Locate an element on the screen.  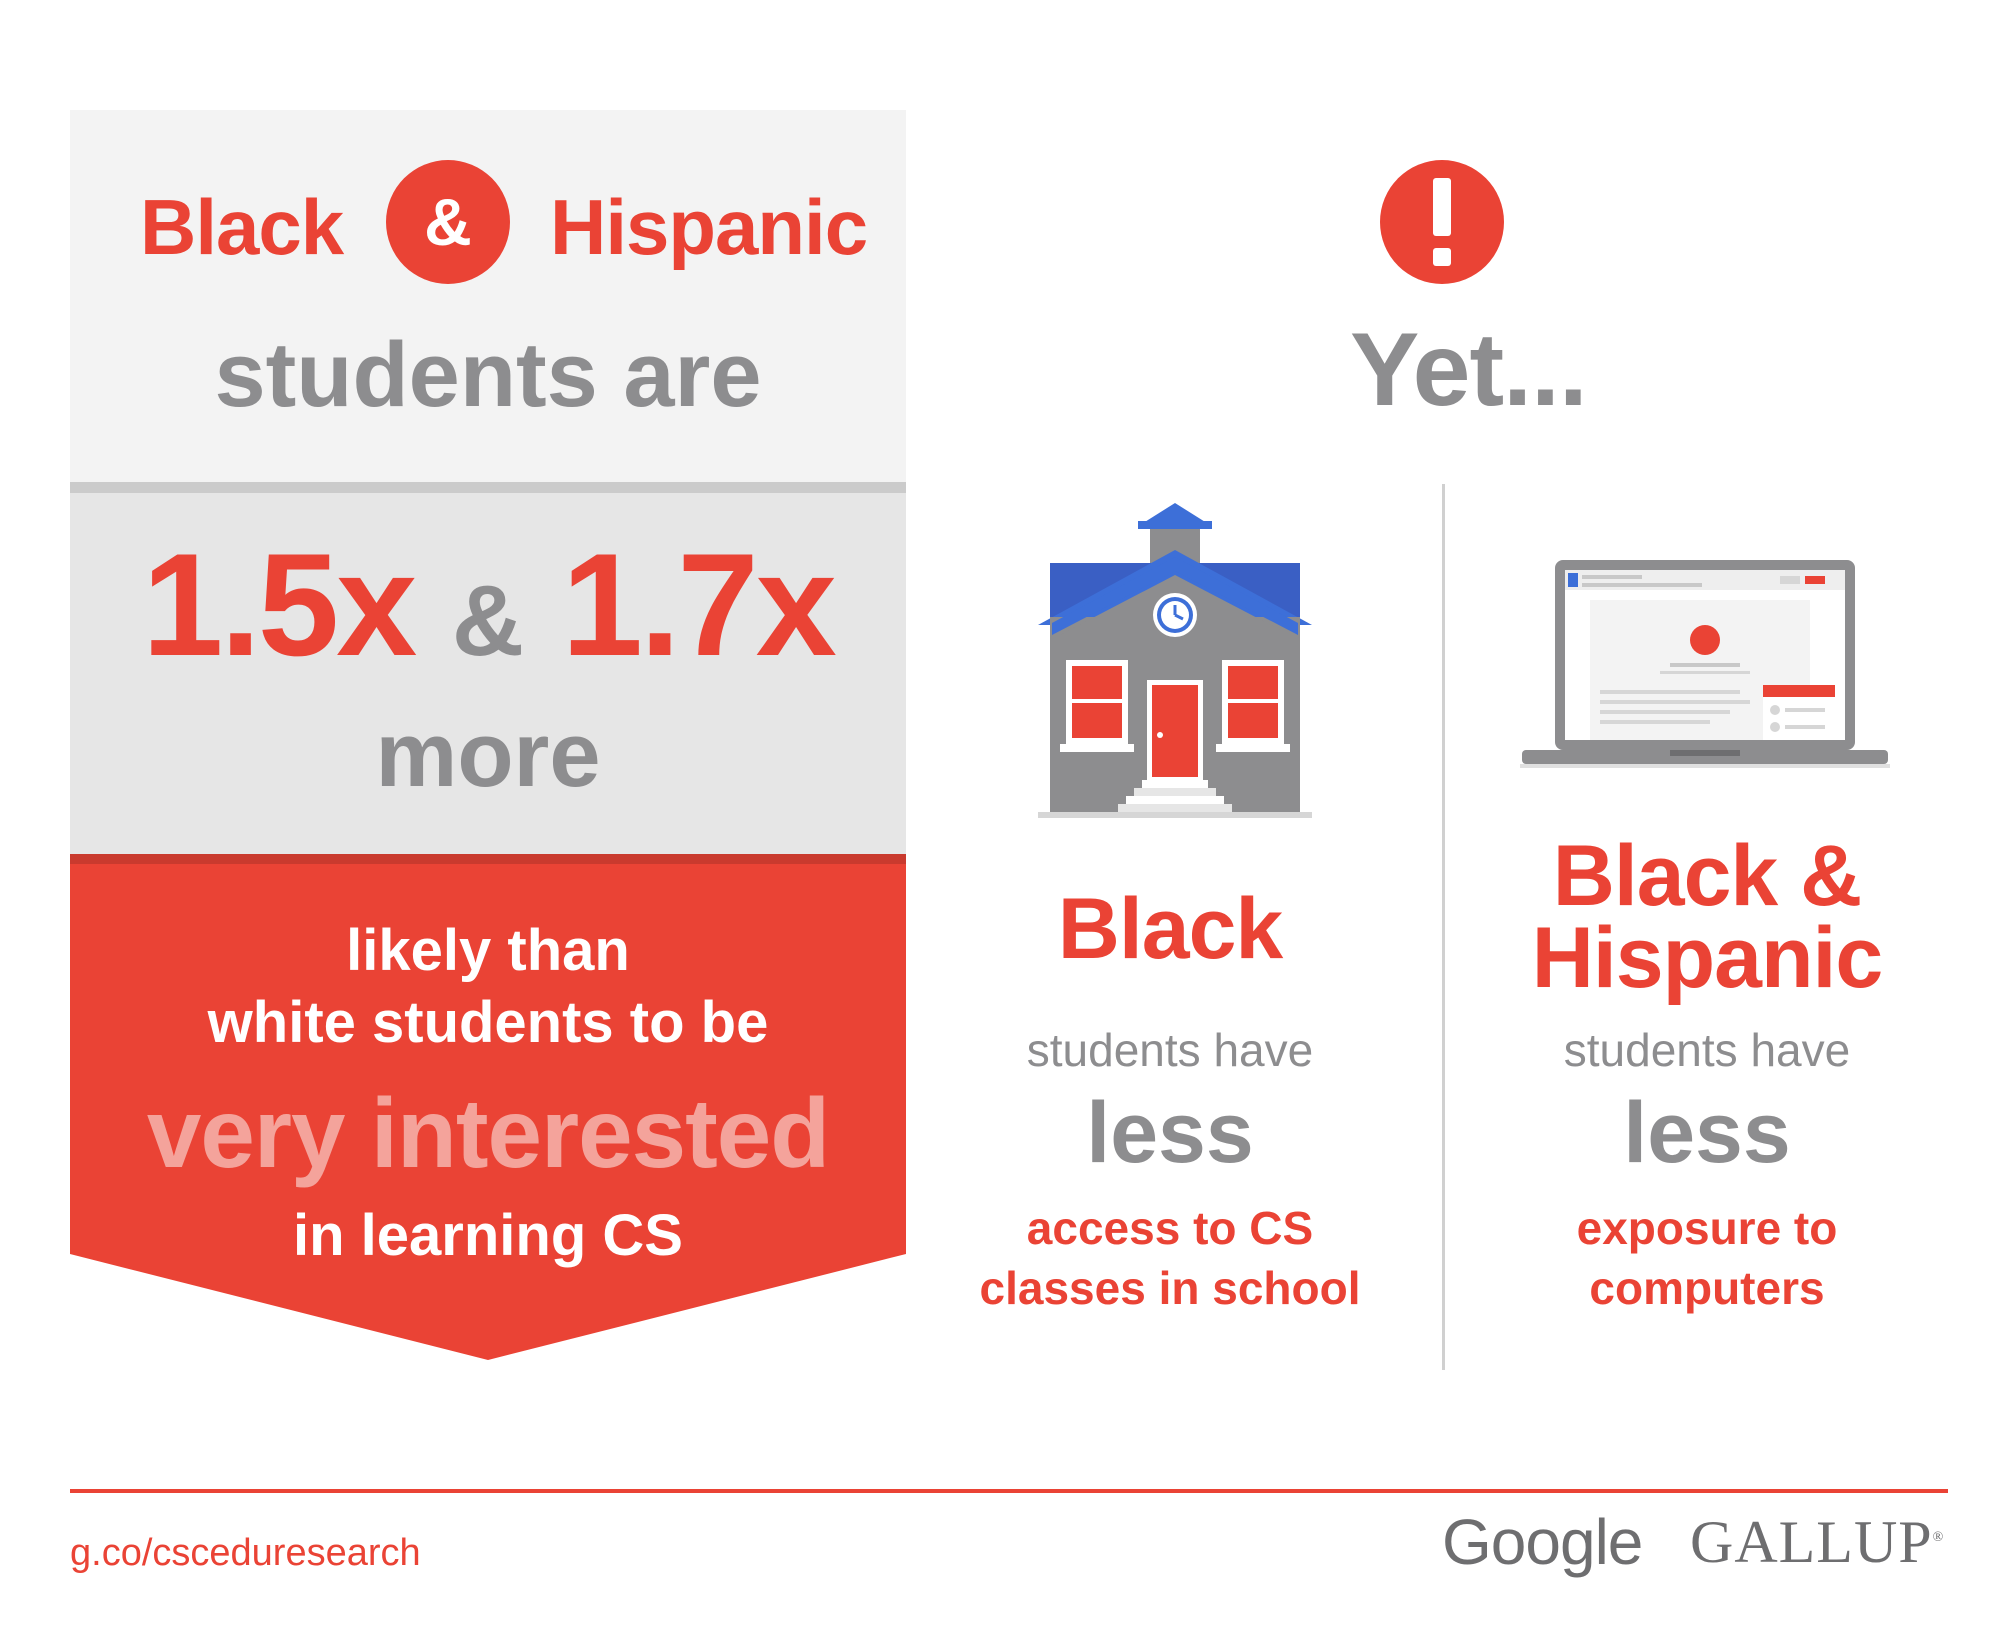
column-black-access: Black is located at coordinates (1170, 929).